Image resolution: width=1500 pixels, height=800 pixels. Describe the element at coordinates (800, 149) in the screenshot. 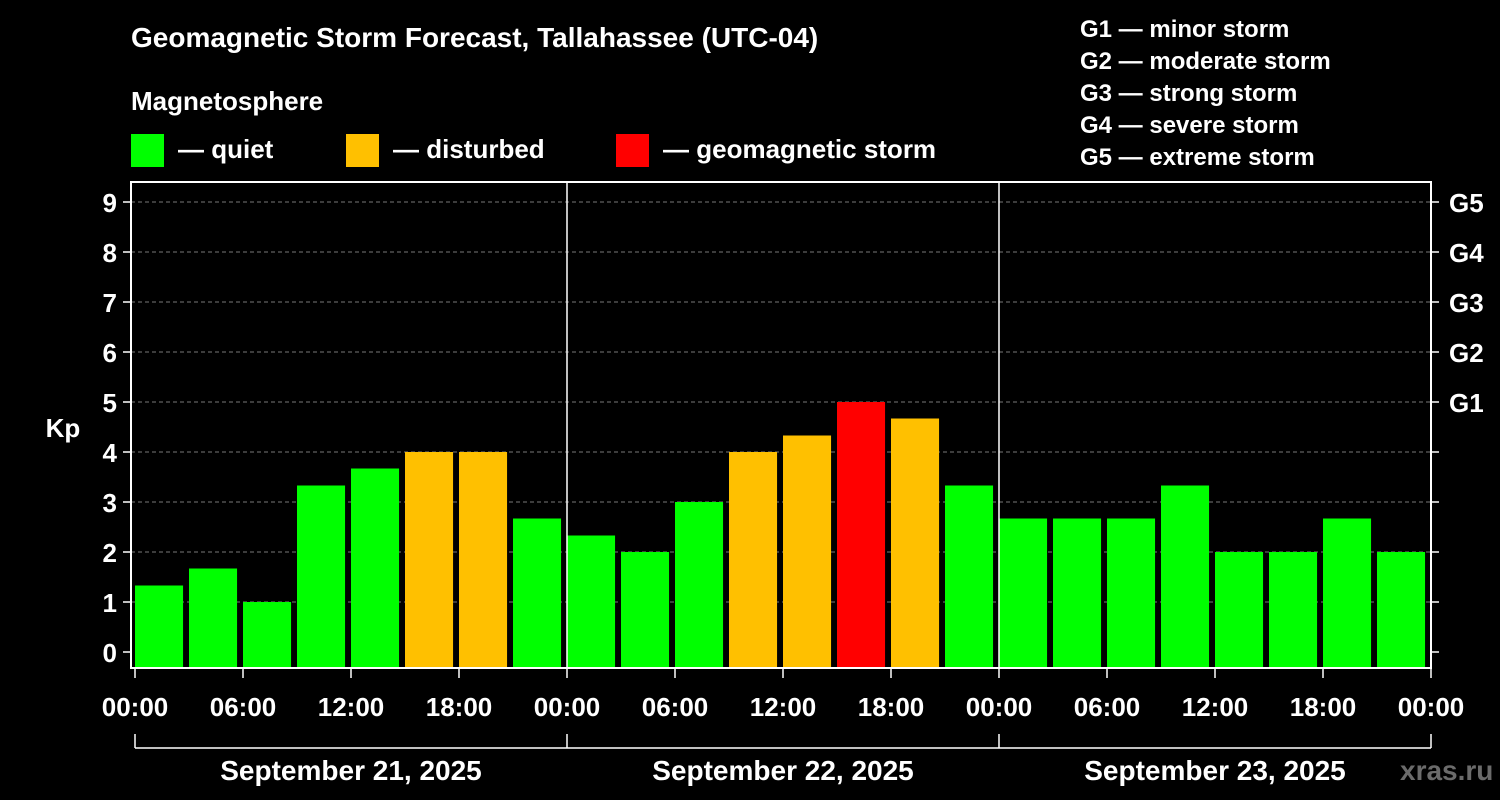

I see `legend-label-storm: — geomagnetic storm` at that location.